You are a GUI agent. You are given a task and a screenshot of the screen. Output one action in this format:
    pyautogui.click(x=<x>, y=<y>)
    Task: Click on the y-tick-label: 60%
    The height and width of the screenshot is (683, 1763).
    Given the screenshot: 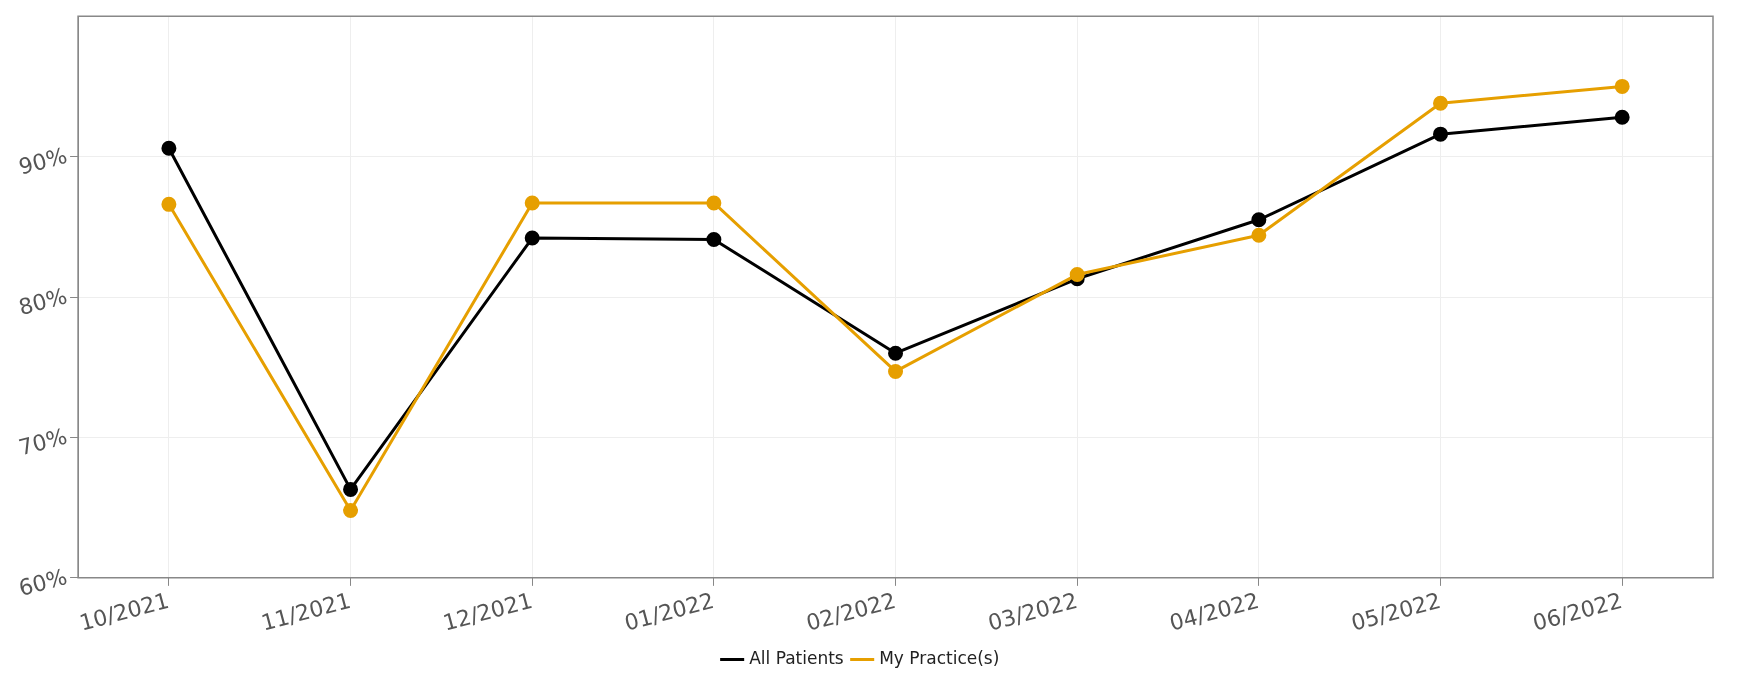 What is the action you would take?
    pyautogui.click(x=43, y=582)
    